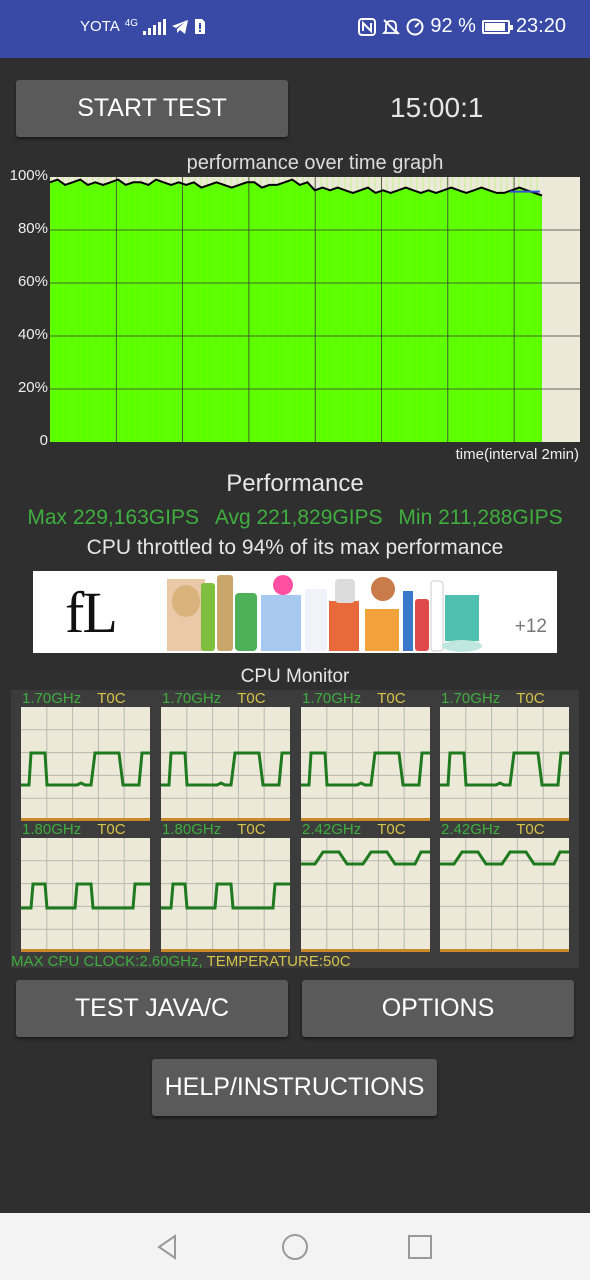 The width and height of the screenshot is (590, 1280). I want to click on clock: 23:20, so click(540, 26).